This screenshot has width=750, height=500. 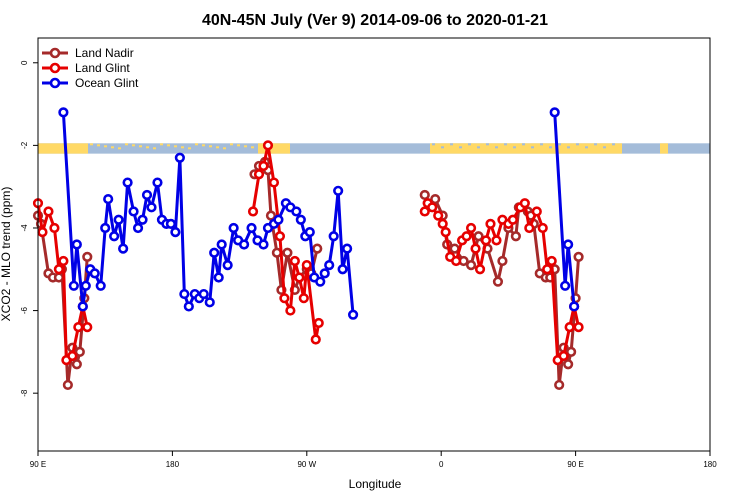 What do you see at coordinates (107, 83) in the screenshot?
I see `legend-label: Ocean Glint` at bounding box center [107, 83].